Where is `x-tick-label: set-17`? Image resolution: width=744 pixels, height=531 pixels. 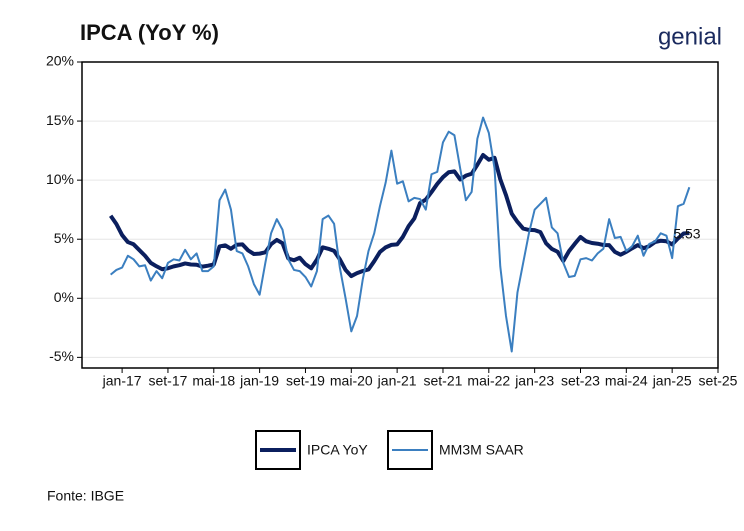 x-tick-label: set-17 is located at coordinates (167, 381).